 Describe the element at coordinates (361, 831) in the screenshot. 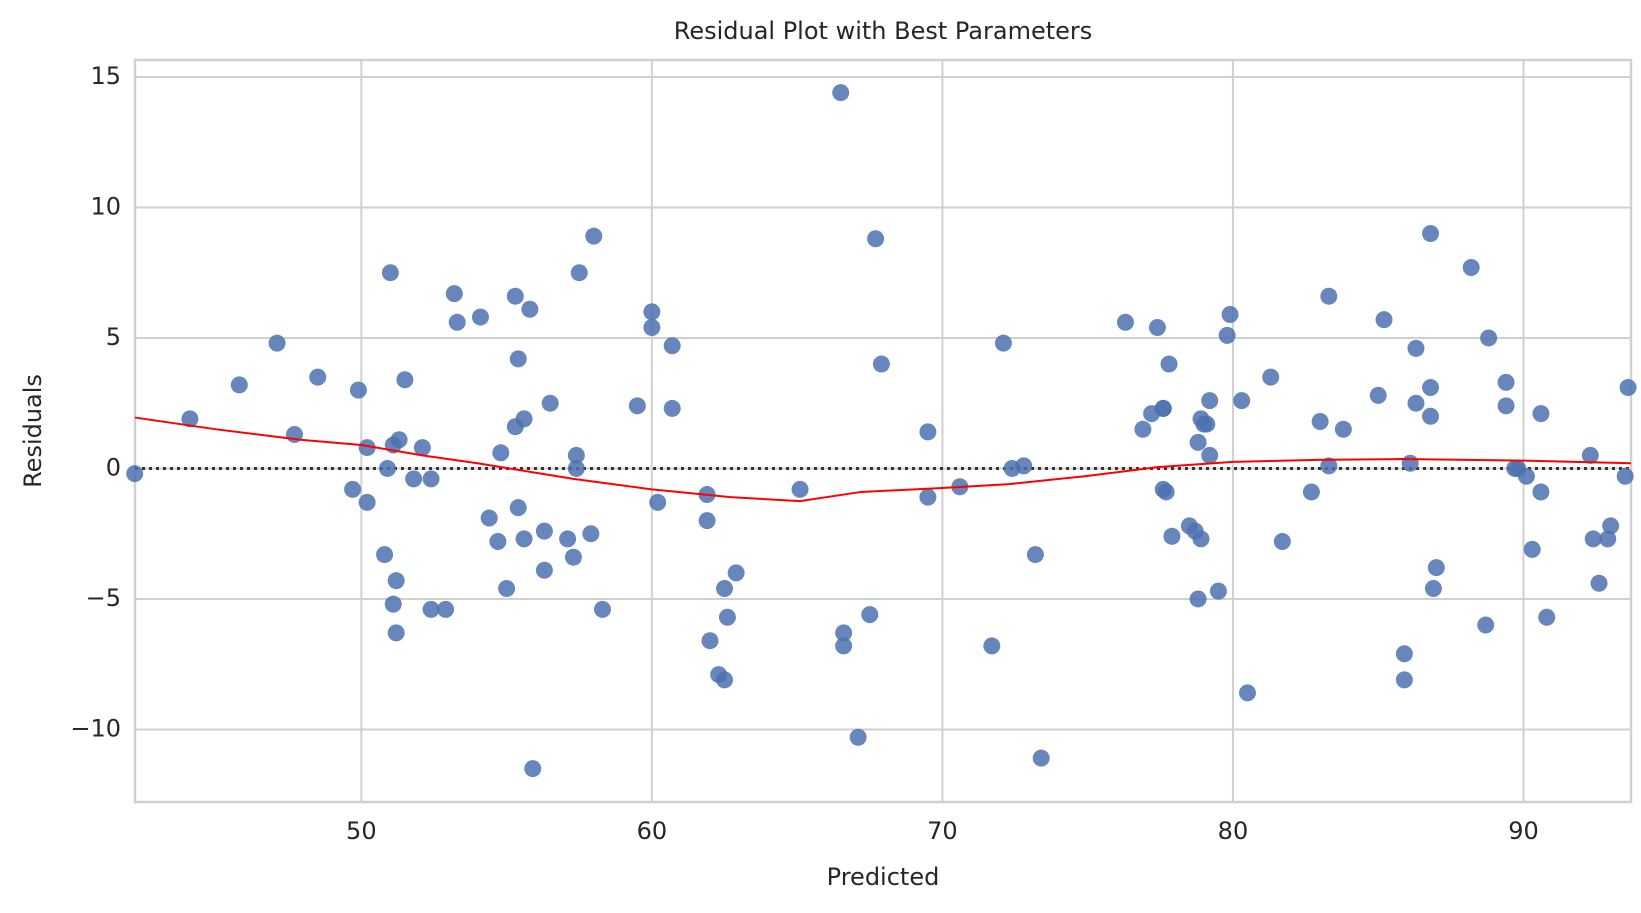

I see `x-tick-label: 50` at that location.